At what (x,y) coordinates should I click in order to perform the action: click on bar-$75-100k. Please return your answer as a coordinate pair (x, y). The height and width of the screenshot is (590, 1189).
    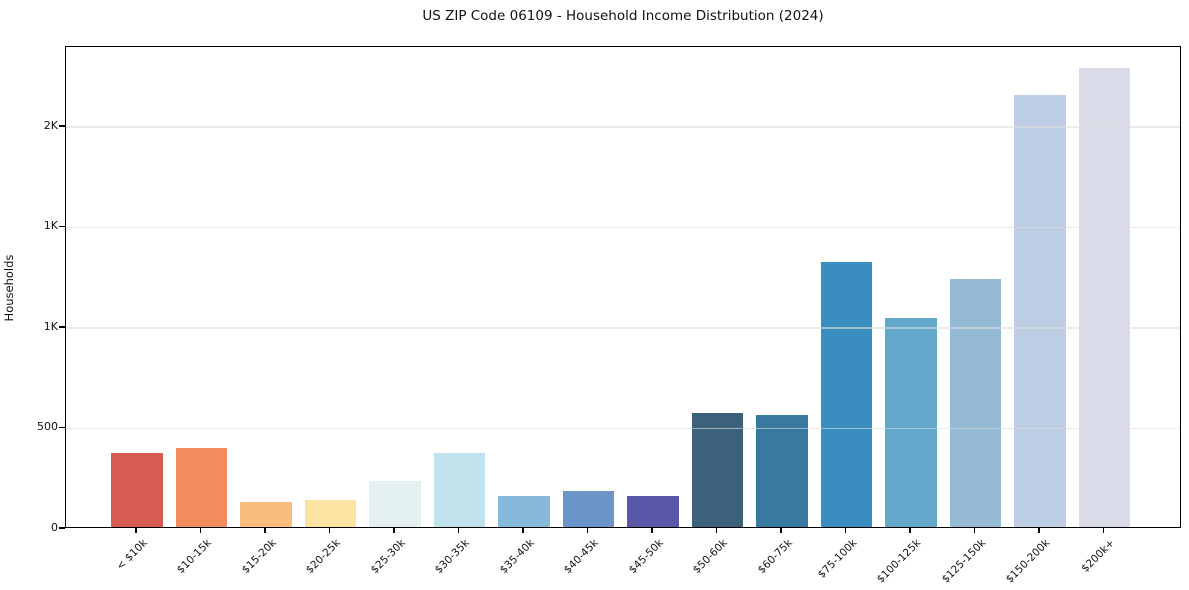
    Looking at the image, I should click on (846, 394).